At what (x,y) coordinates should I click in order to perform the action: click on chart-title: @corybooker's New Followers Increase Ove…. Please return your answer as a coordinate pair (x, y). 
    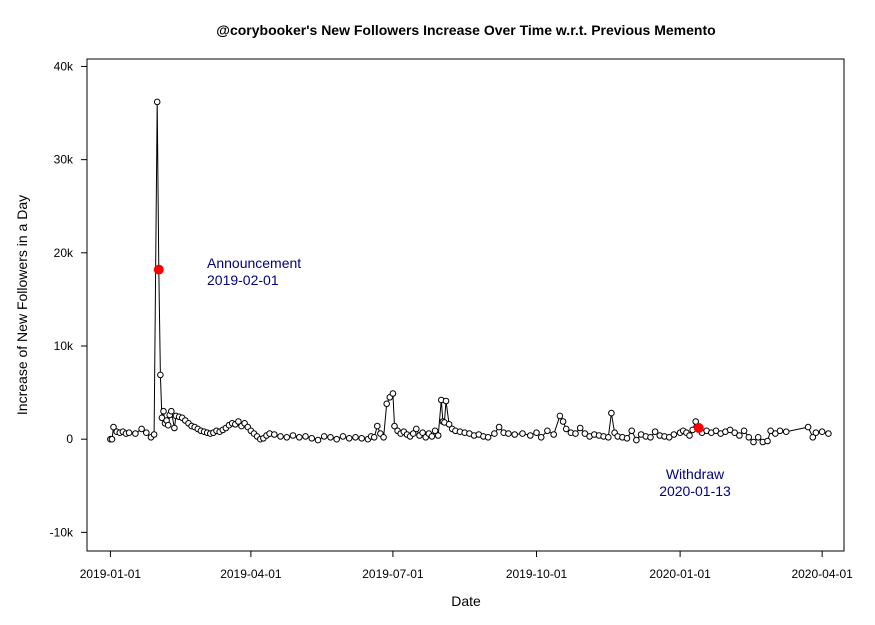
    Looking at the image, I should click on (465, 30).